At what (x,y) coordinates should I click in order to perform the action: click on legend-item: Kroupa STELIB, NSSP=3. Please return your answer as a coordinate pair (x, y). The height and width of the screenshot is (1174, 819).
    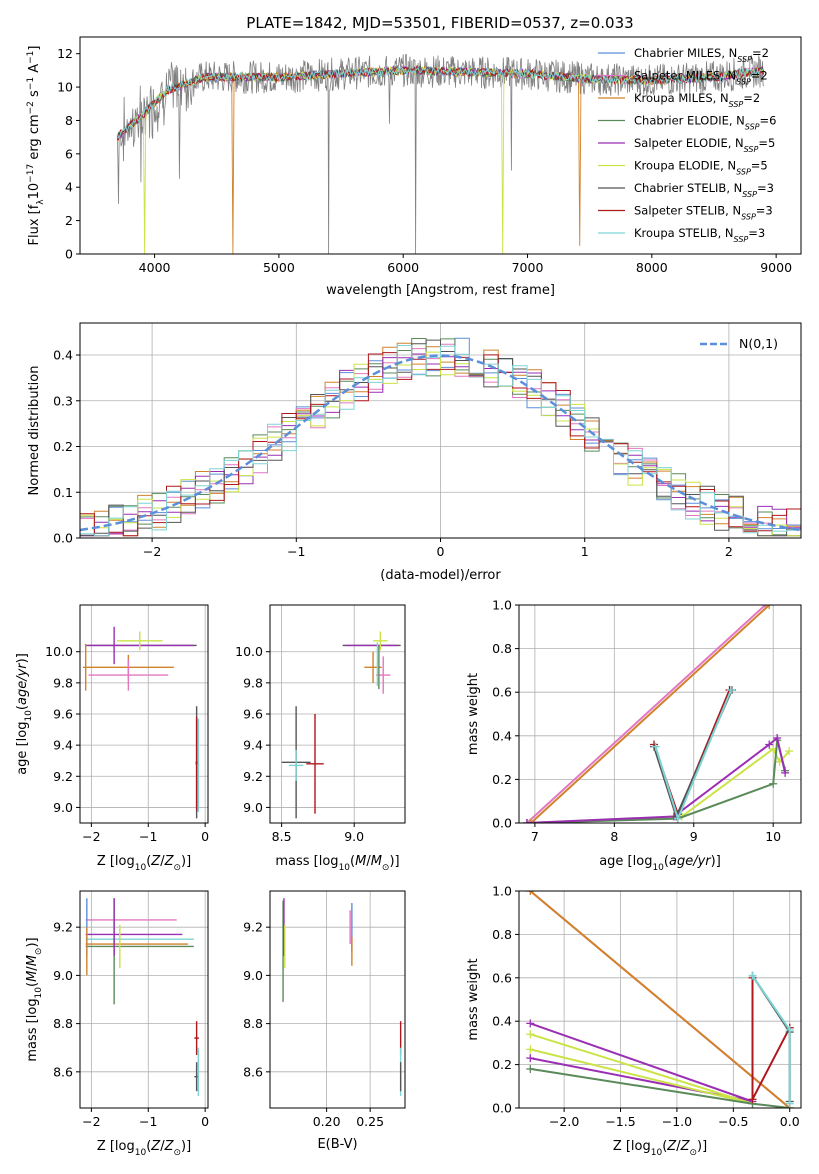
    Looking at the image, I should click on (681, 235).